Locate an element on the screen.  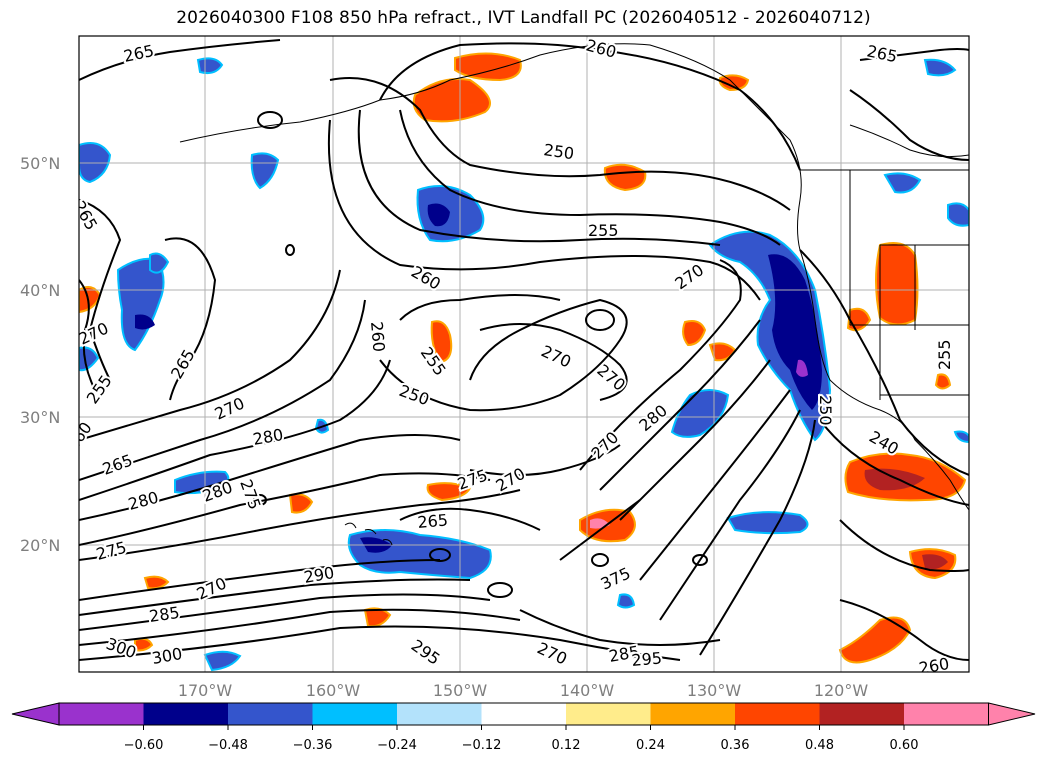
lat-label-30n: 30°N is located at coordinates (40, 417).